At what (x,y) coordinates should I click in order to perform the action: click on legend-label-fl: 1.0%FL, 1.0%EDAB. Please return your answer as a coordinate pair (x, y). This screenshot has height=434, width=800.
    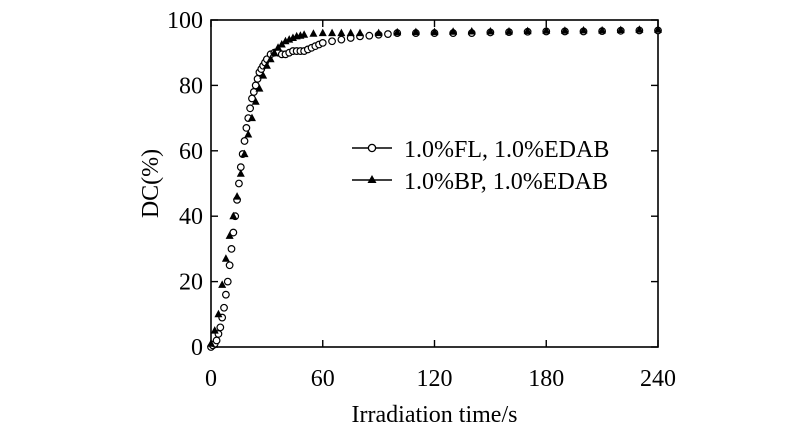
    Looking at the image, I should click on (506, 150).